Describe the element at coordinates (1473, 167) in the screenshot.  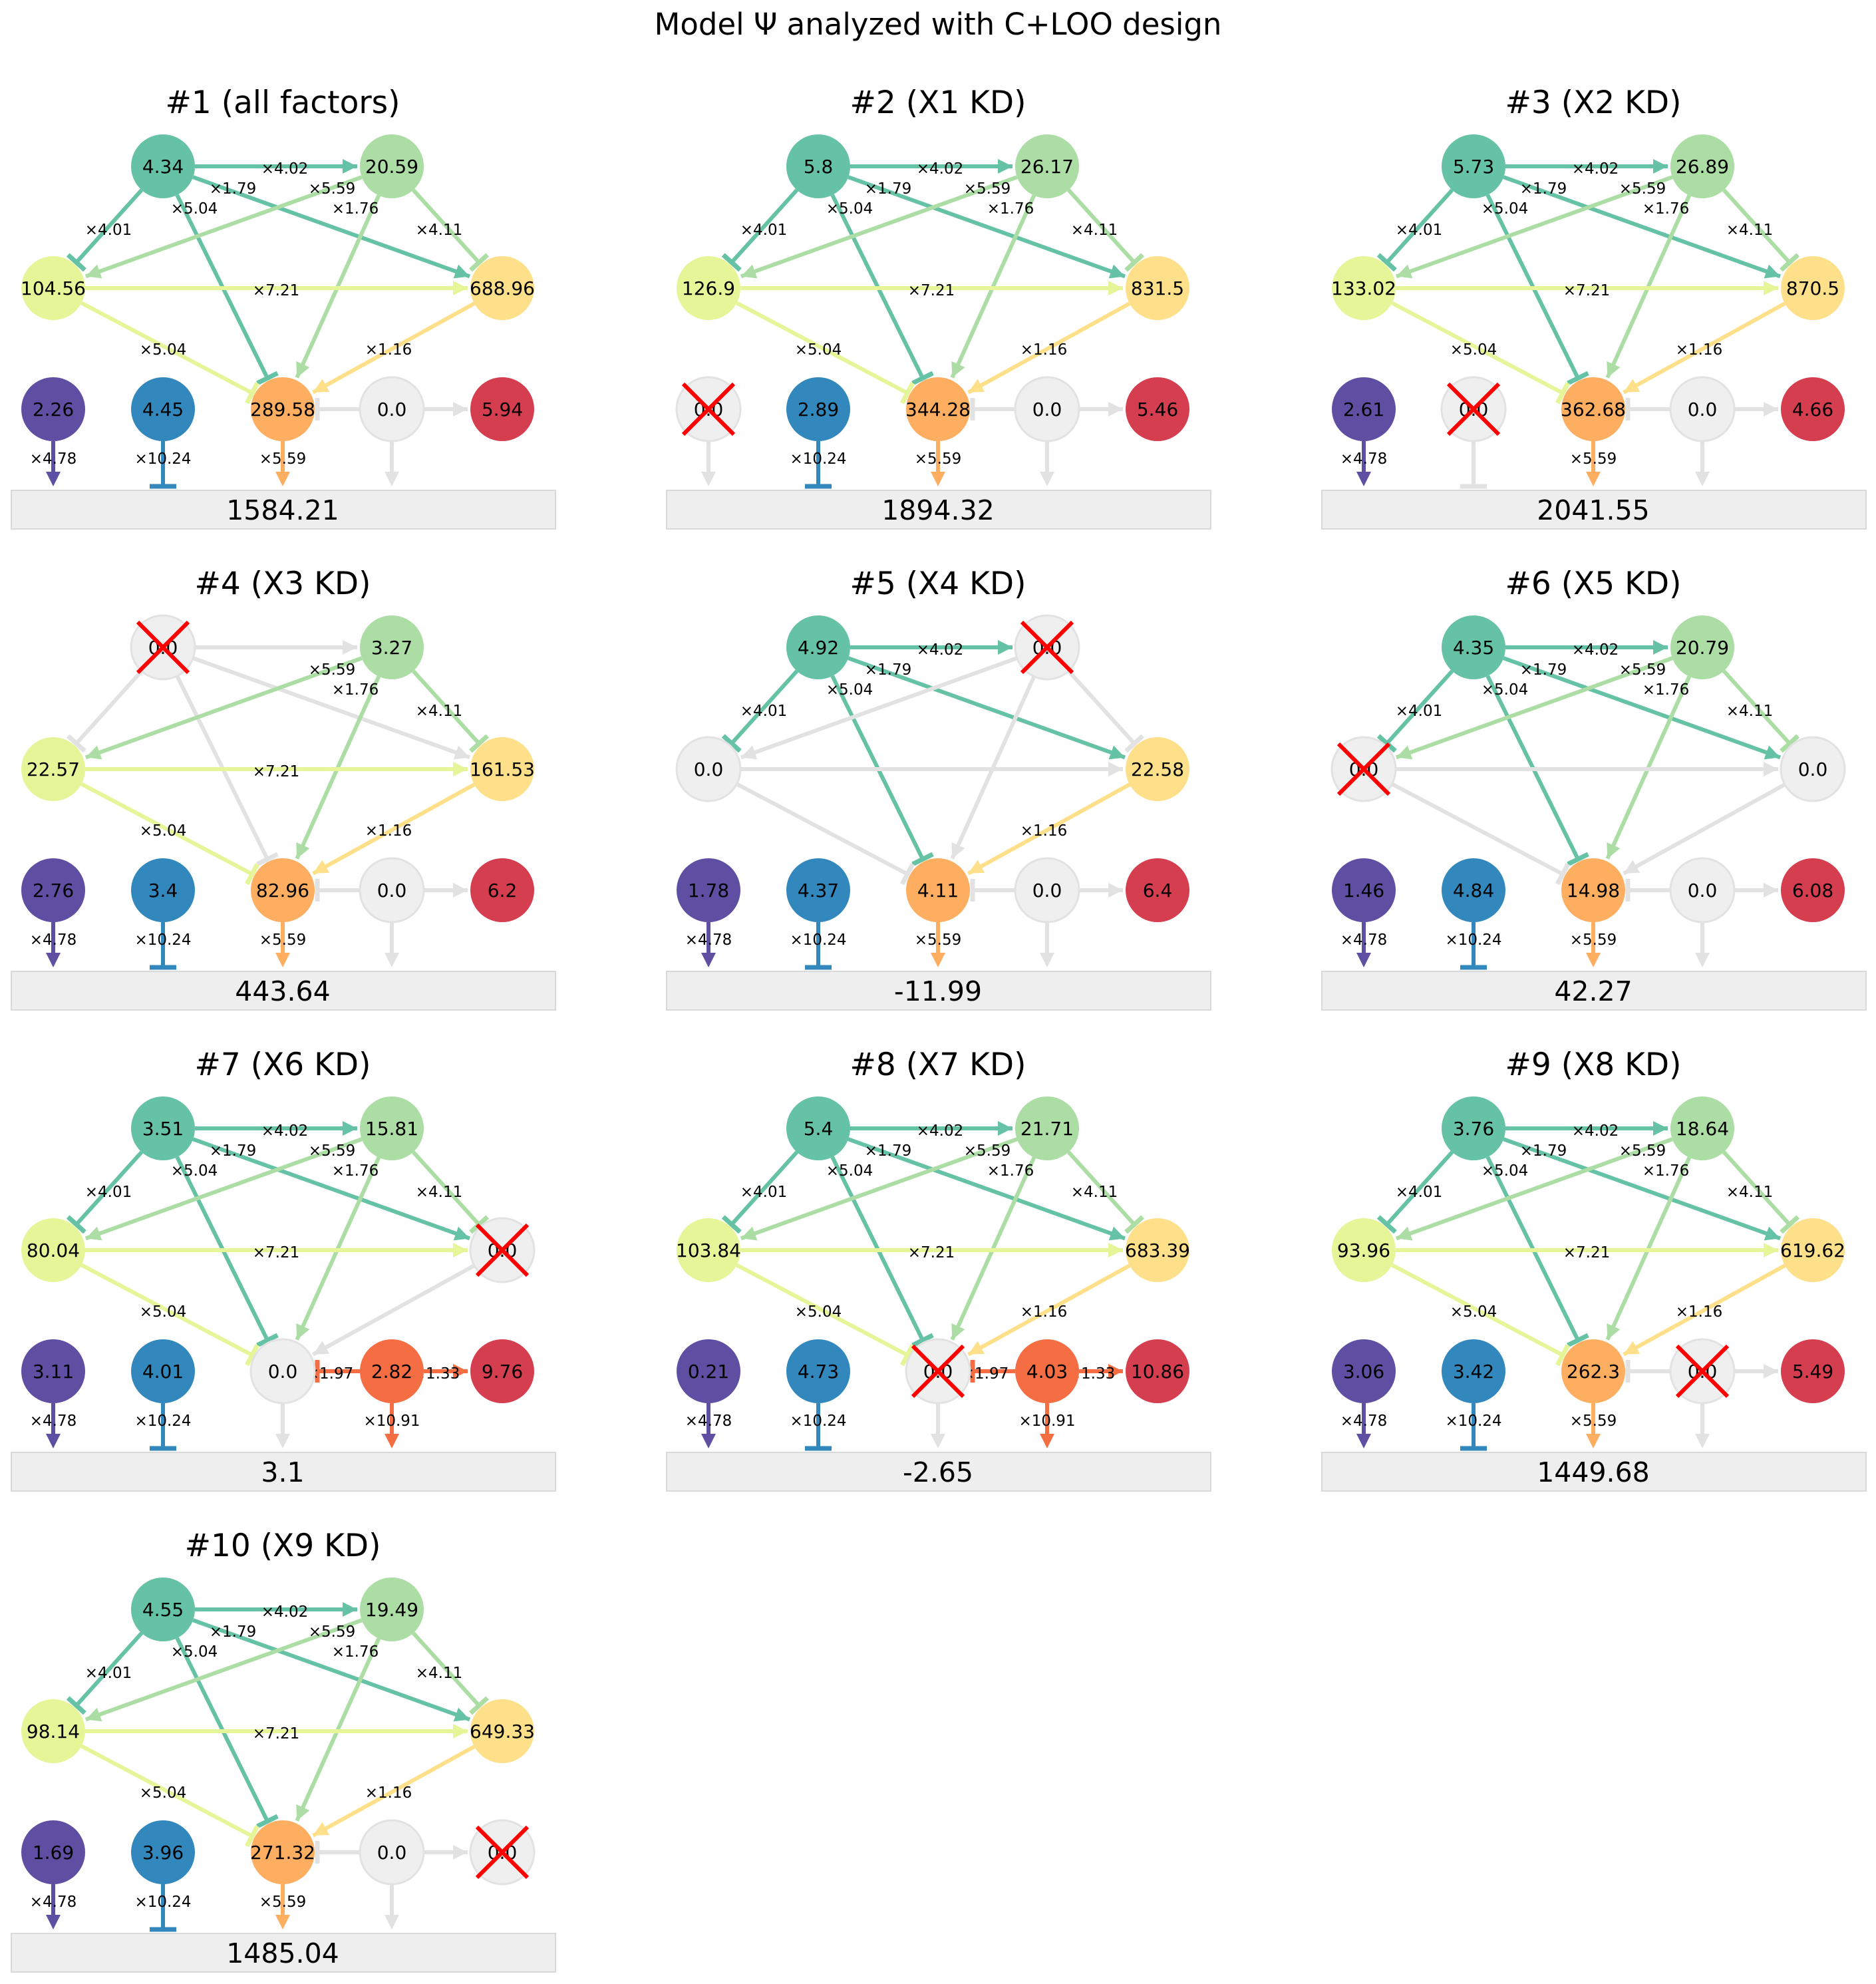
I see `node-value: 5.73` at that location.